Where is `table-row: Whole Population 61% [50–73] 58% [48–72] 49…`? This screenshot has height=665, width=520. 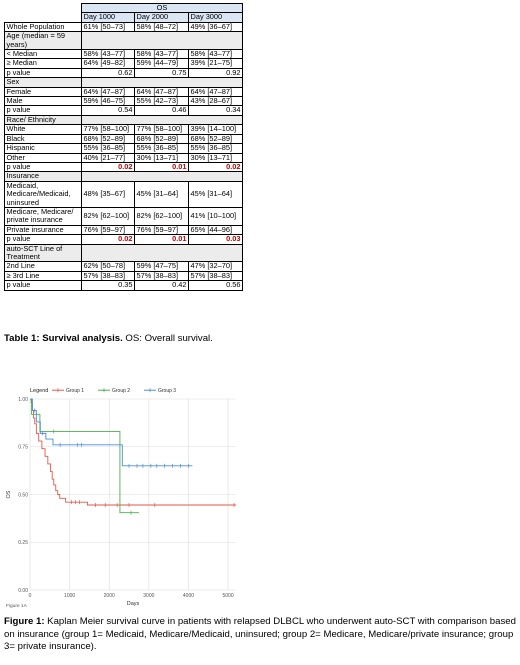 table-row: Whole Population 61% [50–73] 58% [48–72] 49… is located at coordinates (124, 27).